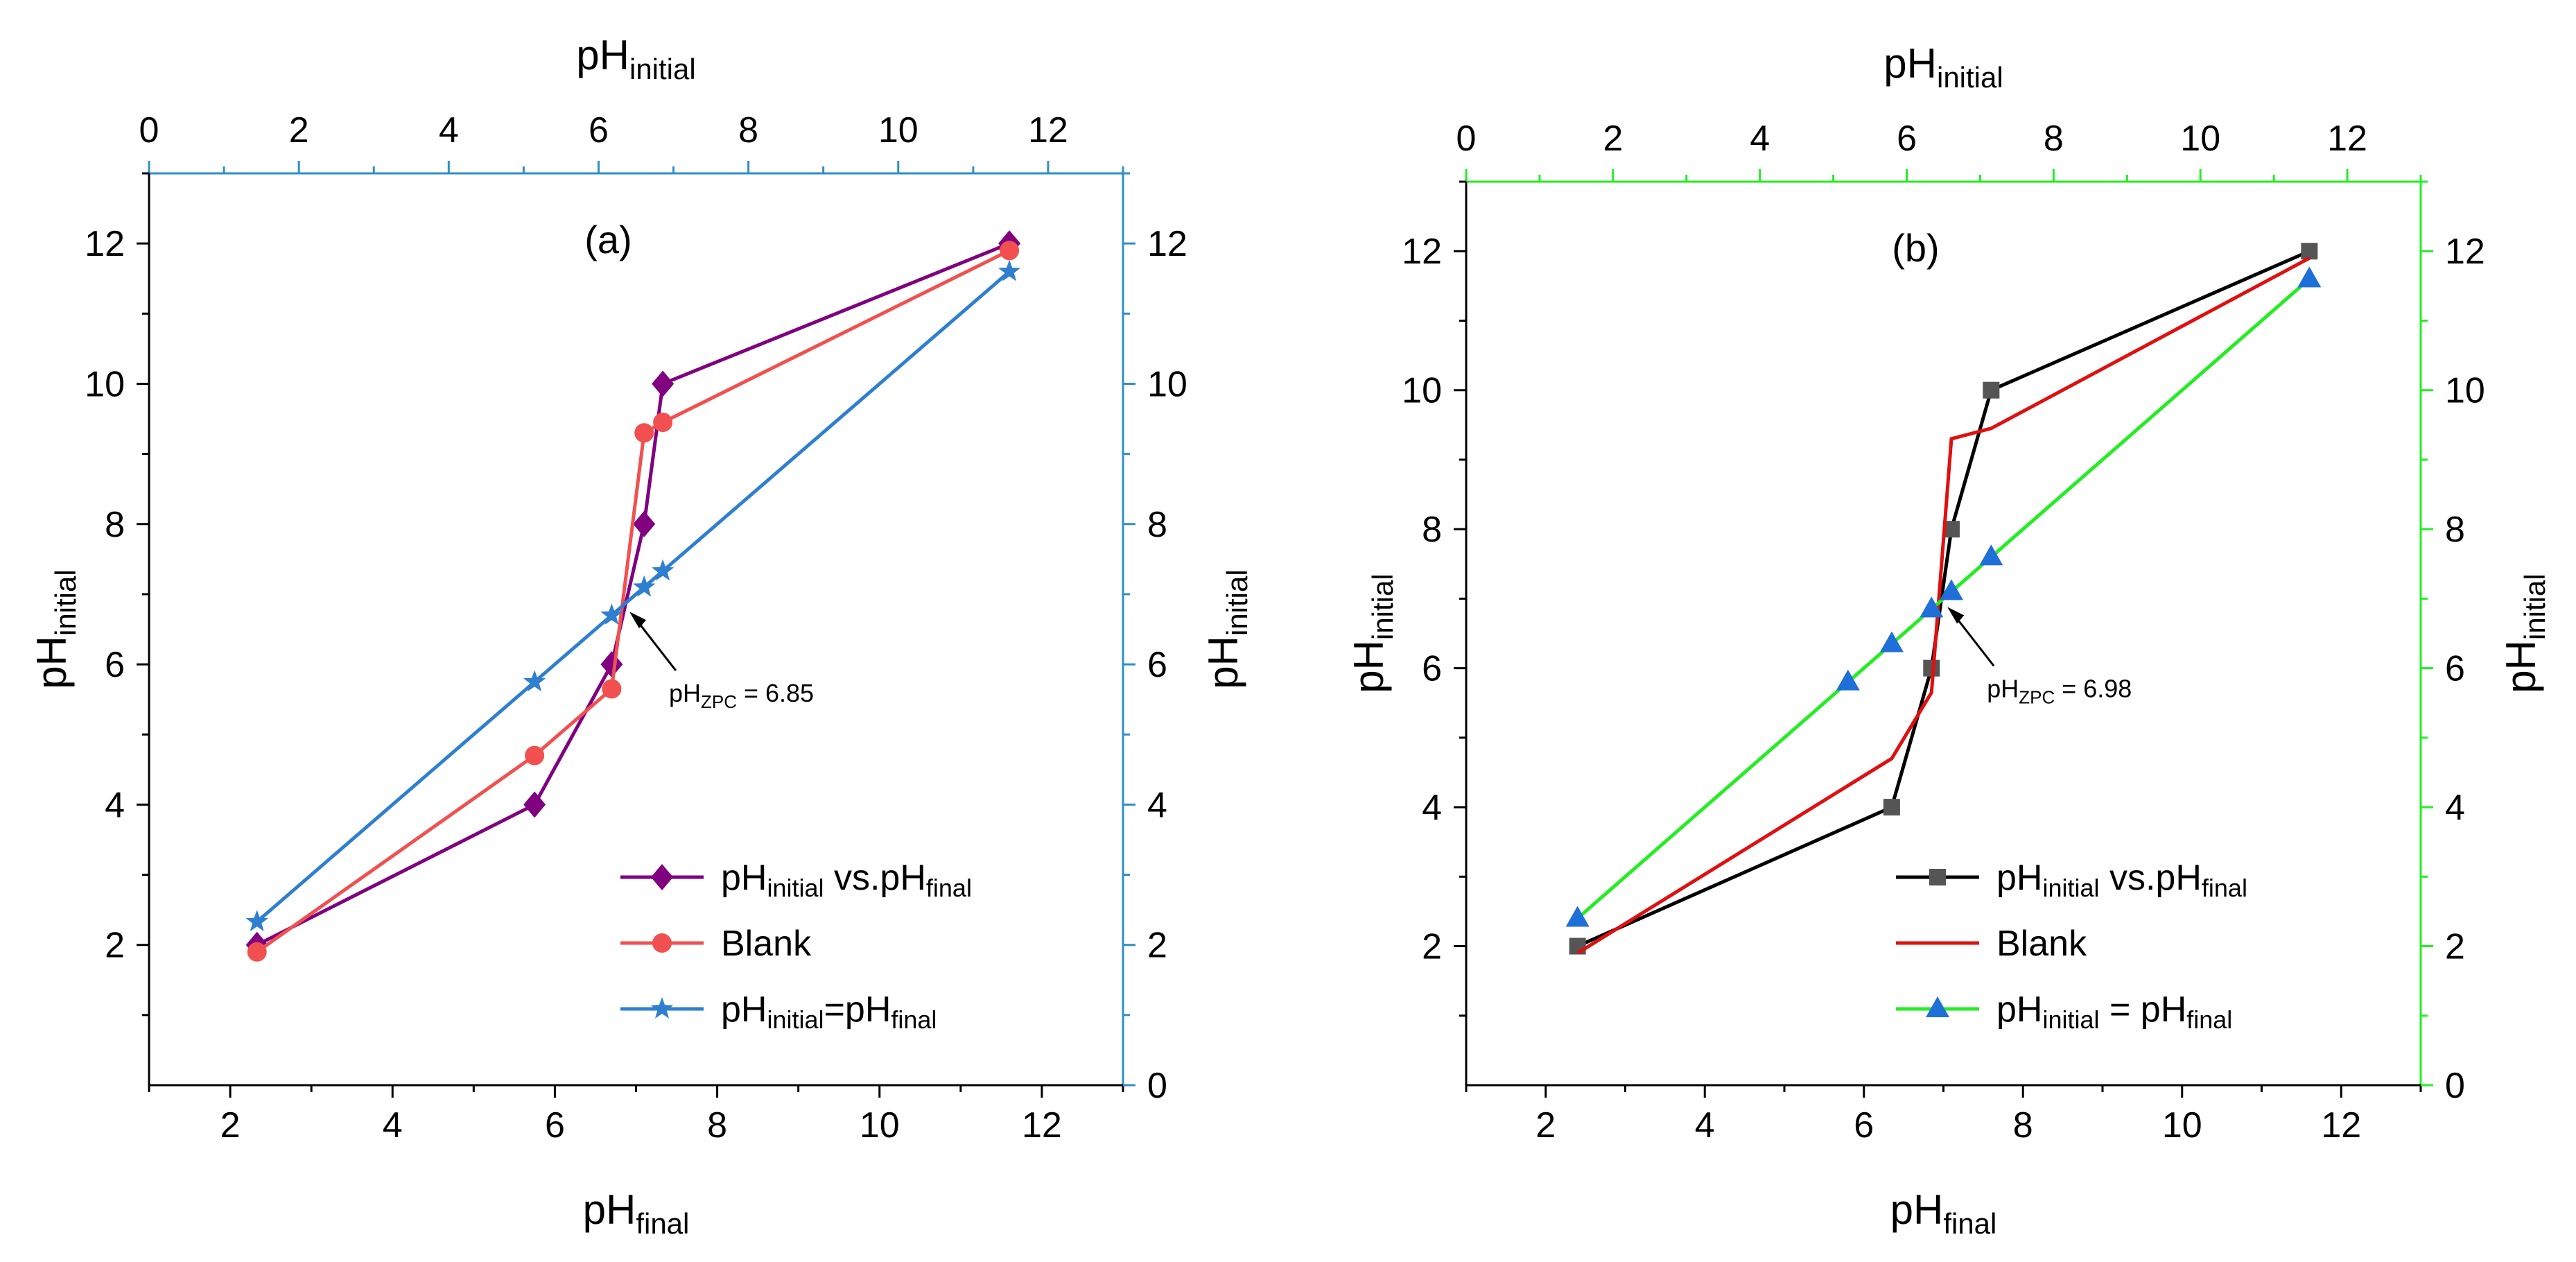 Image resolution: width=2576 pixels, height=1262 pixels. I want to click on annotation-text: pHZPC = 6.98, so click(2059, 690).